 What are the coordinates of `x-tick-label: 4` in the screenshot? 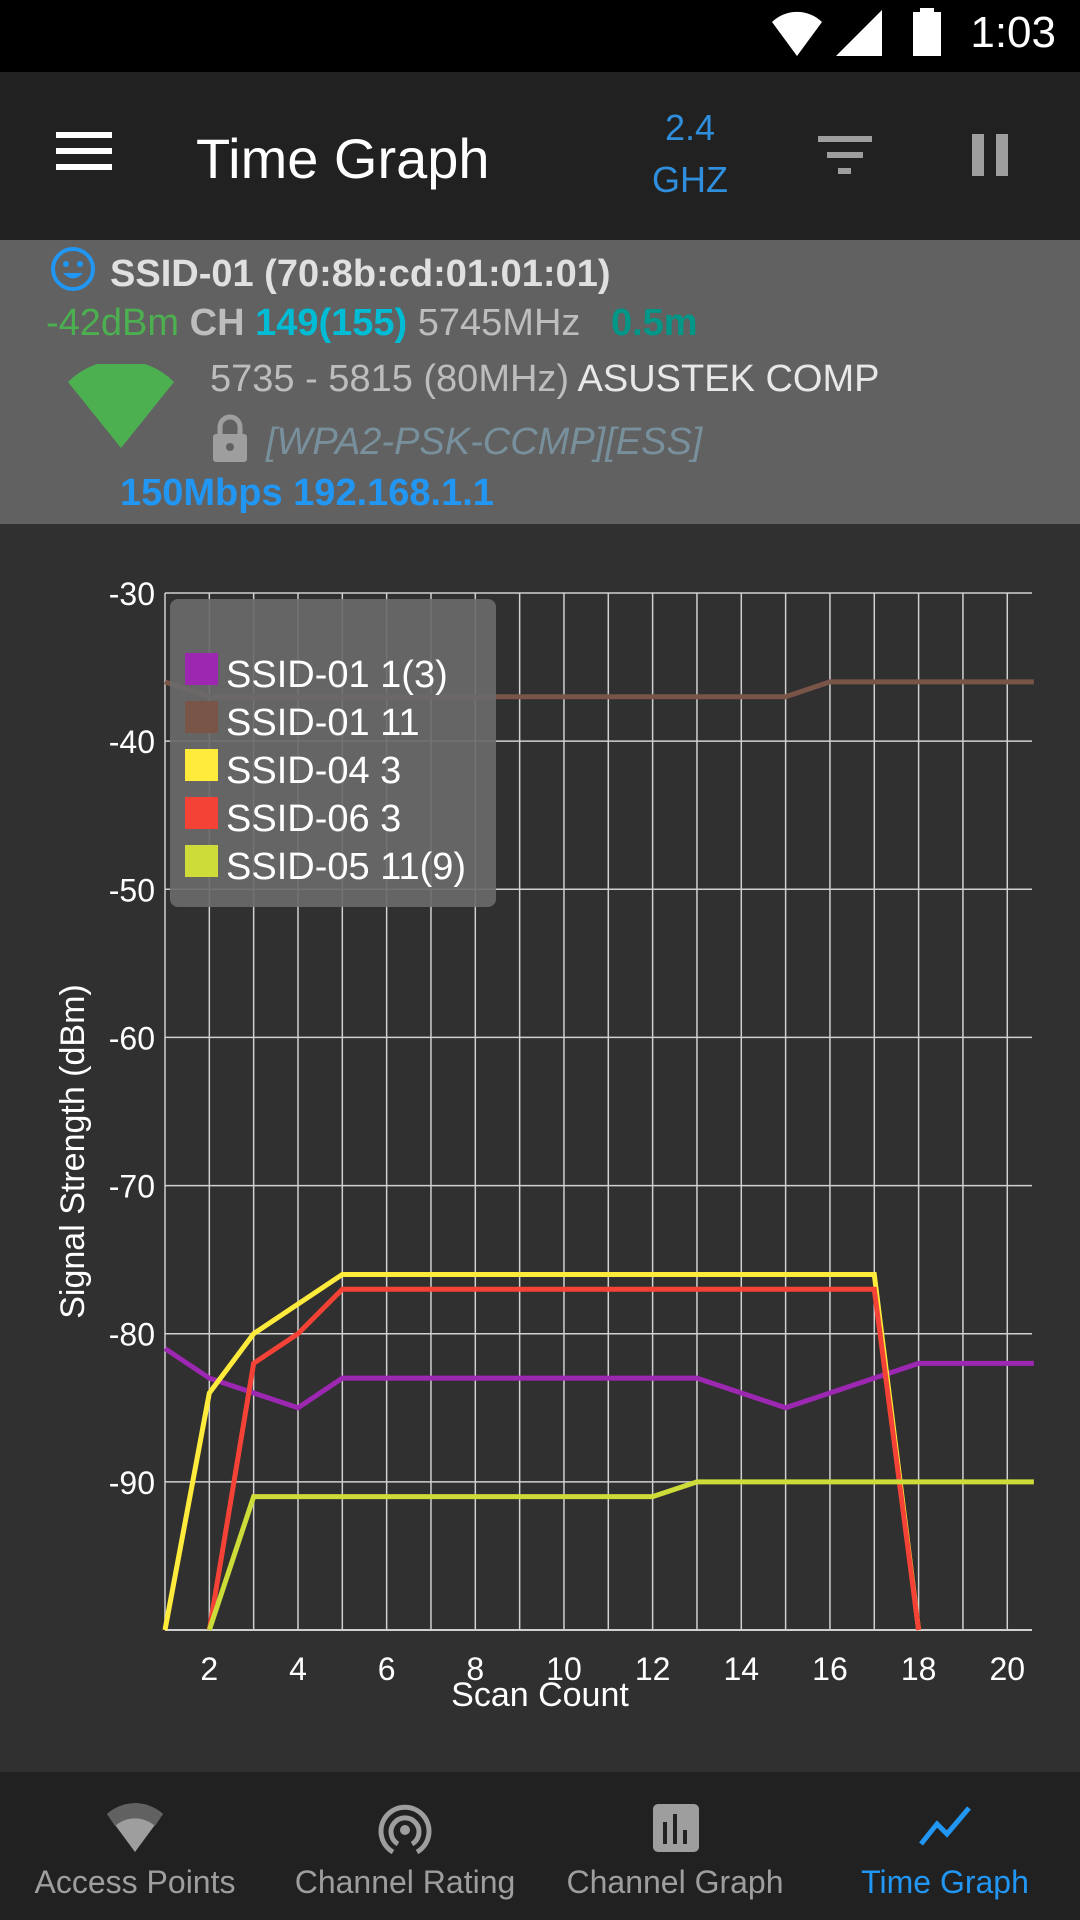 It's located at (298, 1669).